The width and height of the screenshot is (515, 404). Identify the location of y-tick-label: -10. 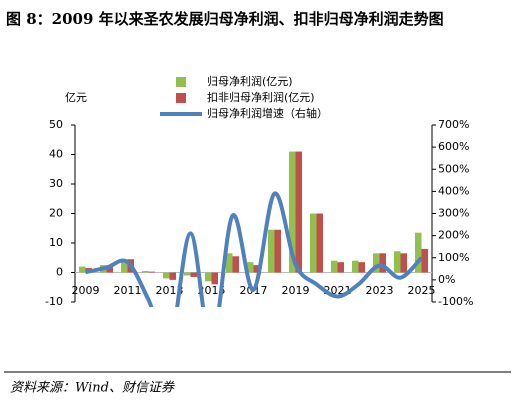
(54, 301).